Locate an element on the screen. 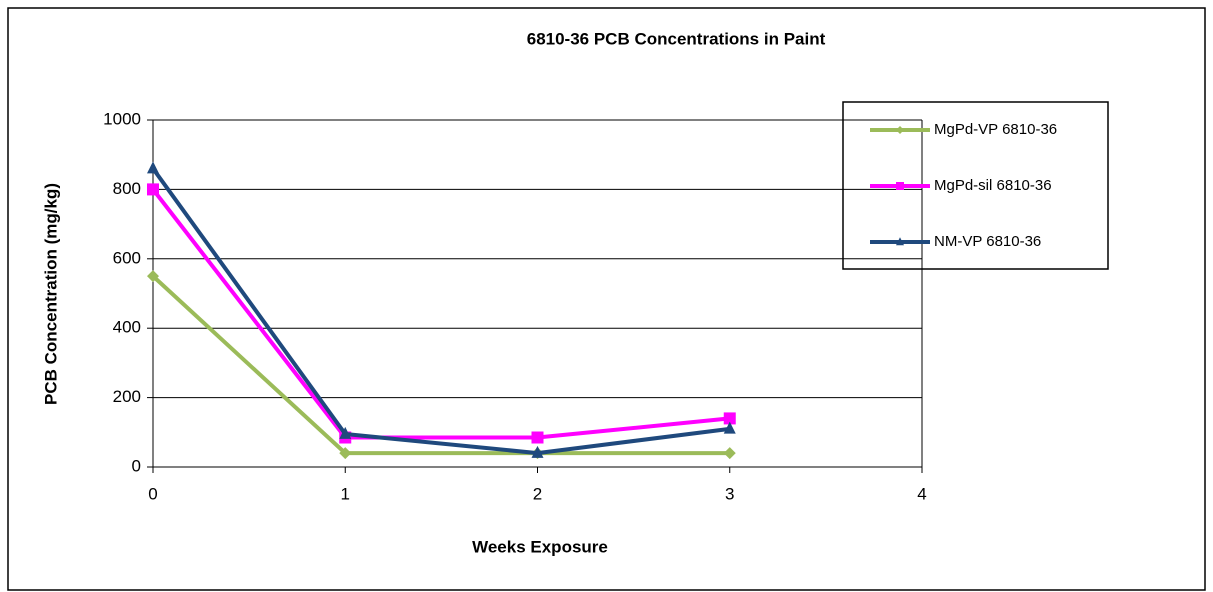 The width and height of the screenshot is (1213, 592). legend-label: MgPd-VP 6810-36 is located at coordinates (995, 129).